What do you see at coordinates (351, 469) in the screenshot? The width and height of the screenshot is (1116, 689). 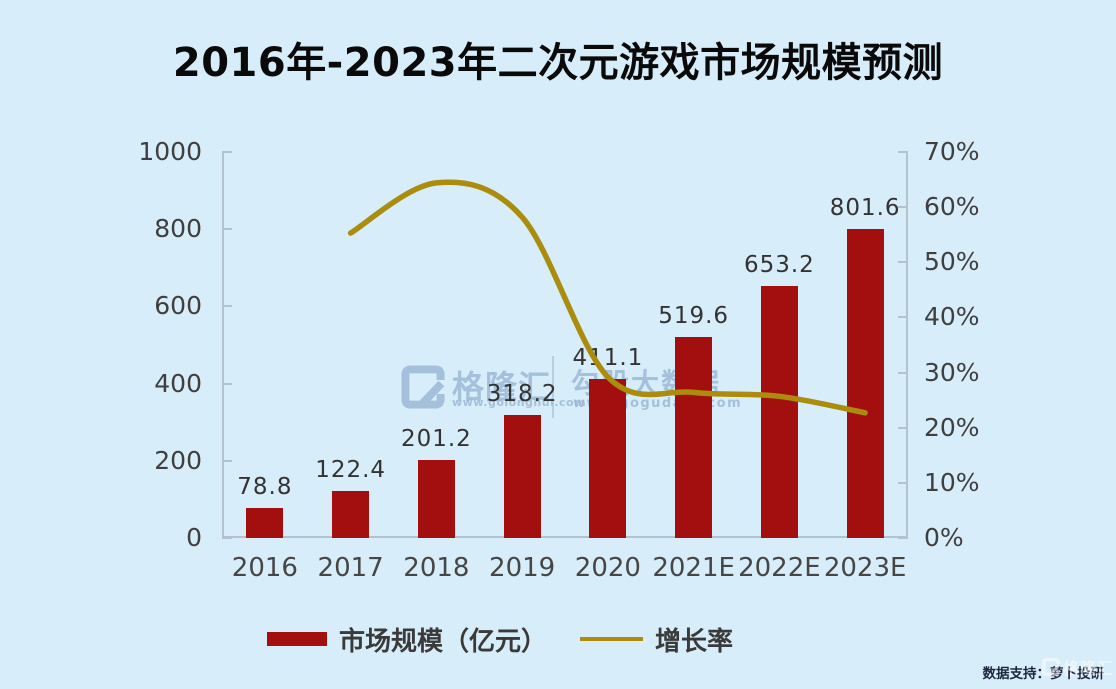 I see `bar-value-label: 122.4` at bounding box center [351, 469].